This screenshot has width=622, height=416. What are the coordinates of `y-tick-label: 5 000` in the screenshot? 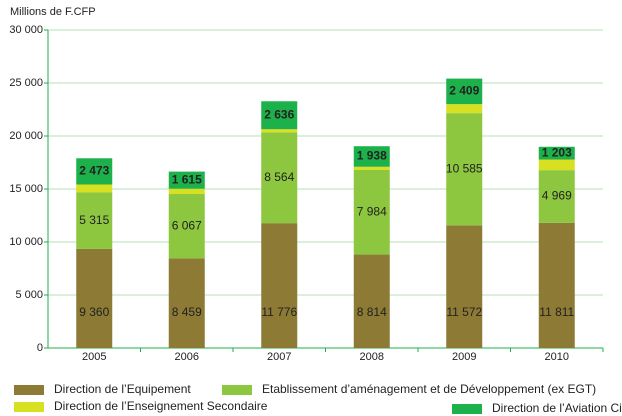 It's located at (29, 295).